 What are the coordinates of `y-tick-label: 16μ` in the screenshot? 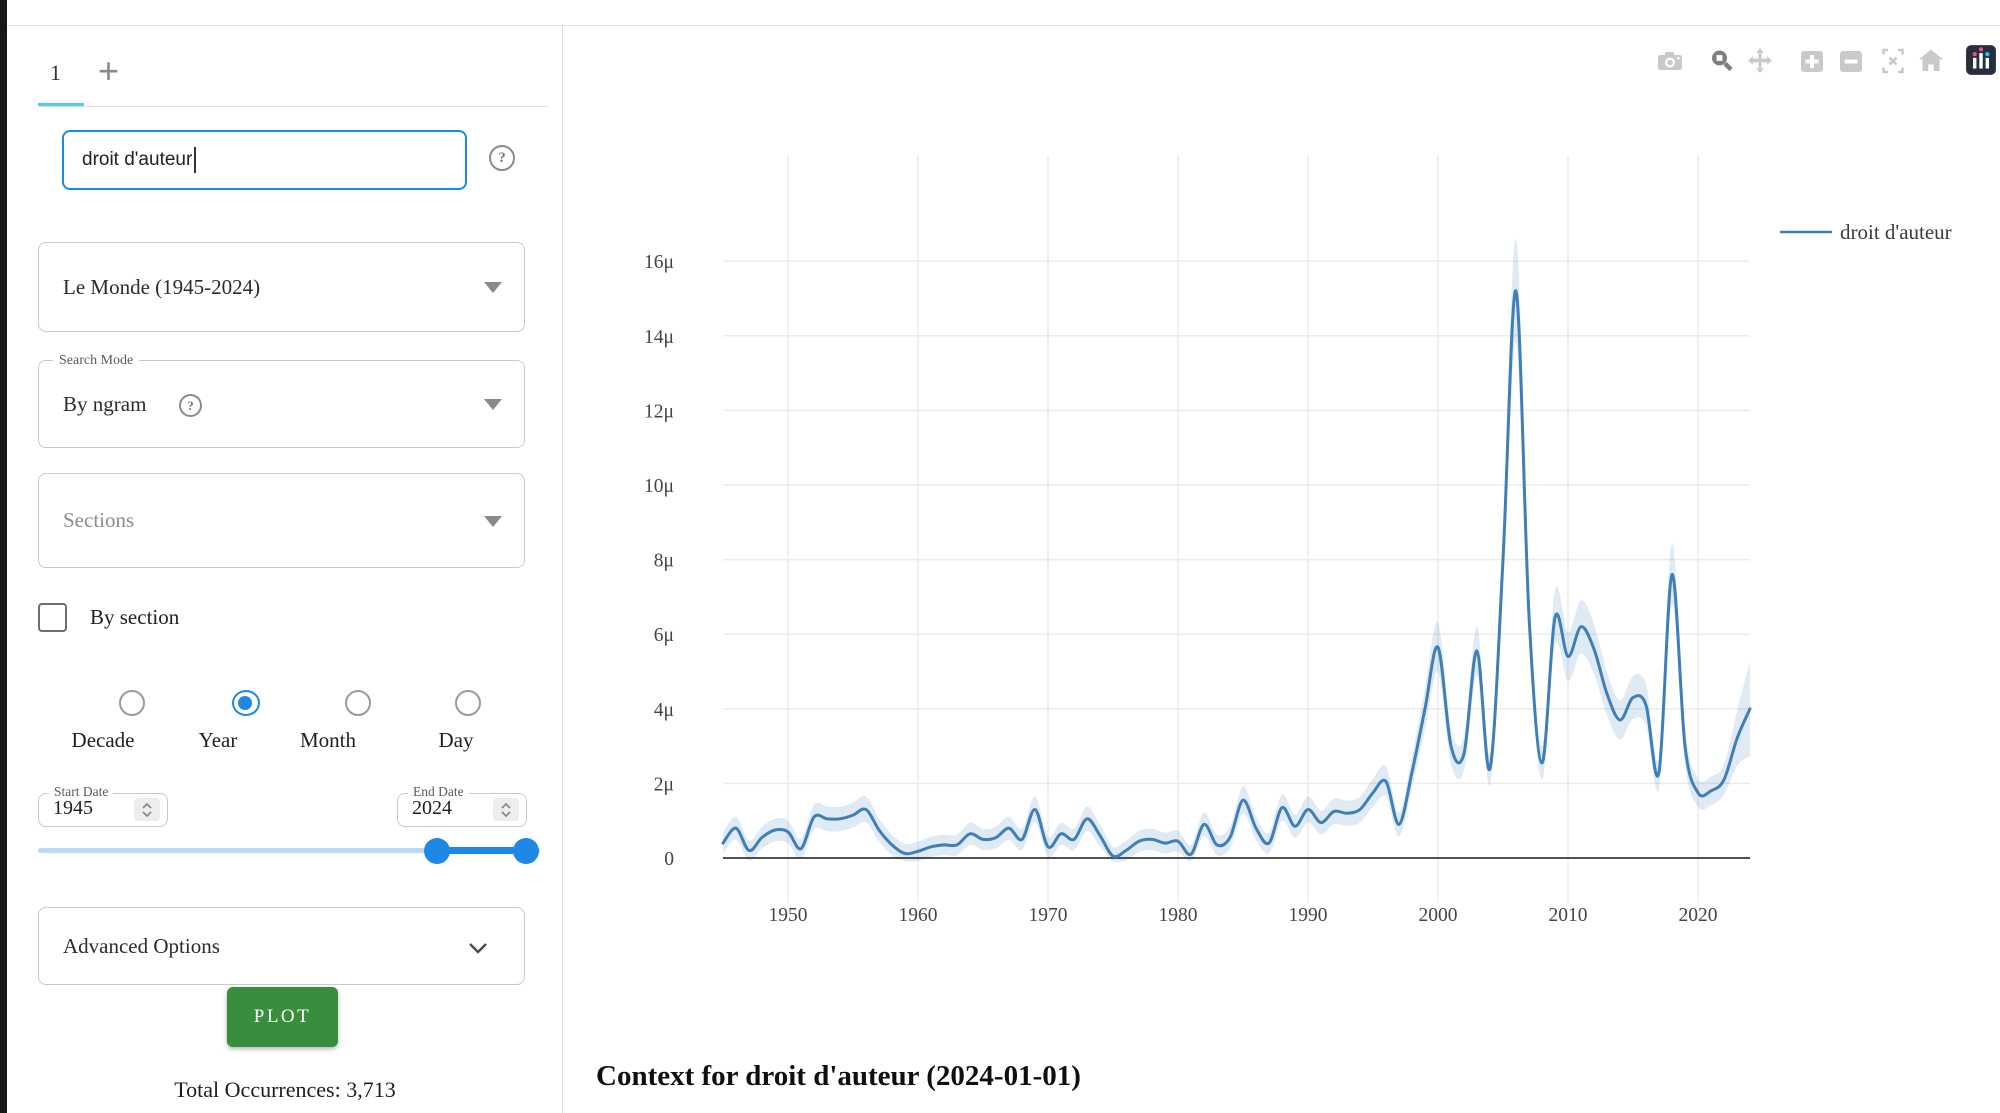 It's located at (659, 262).